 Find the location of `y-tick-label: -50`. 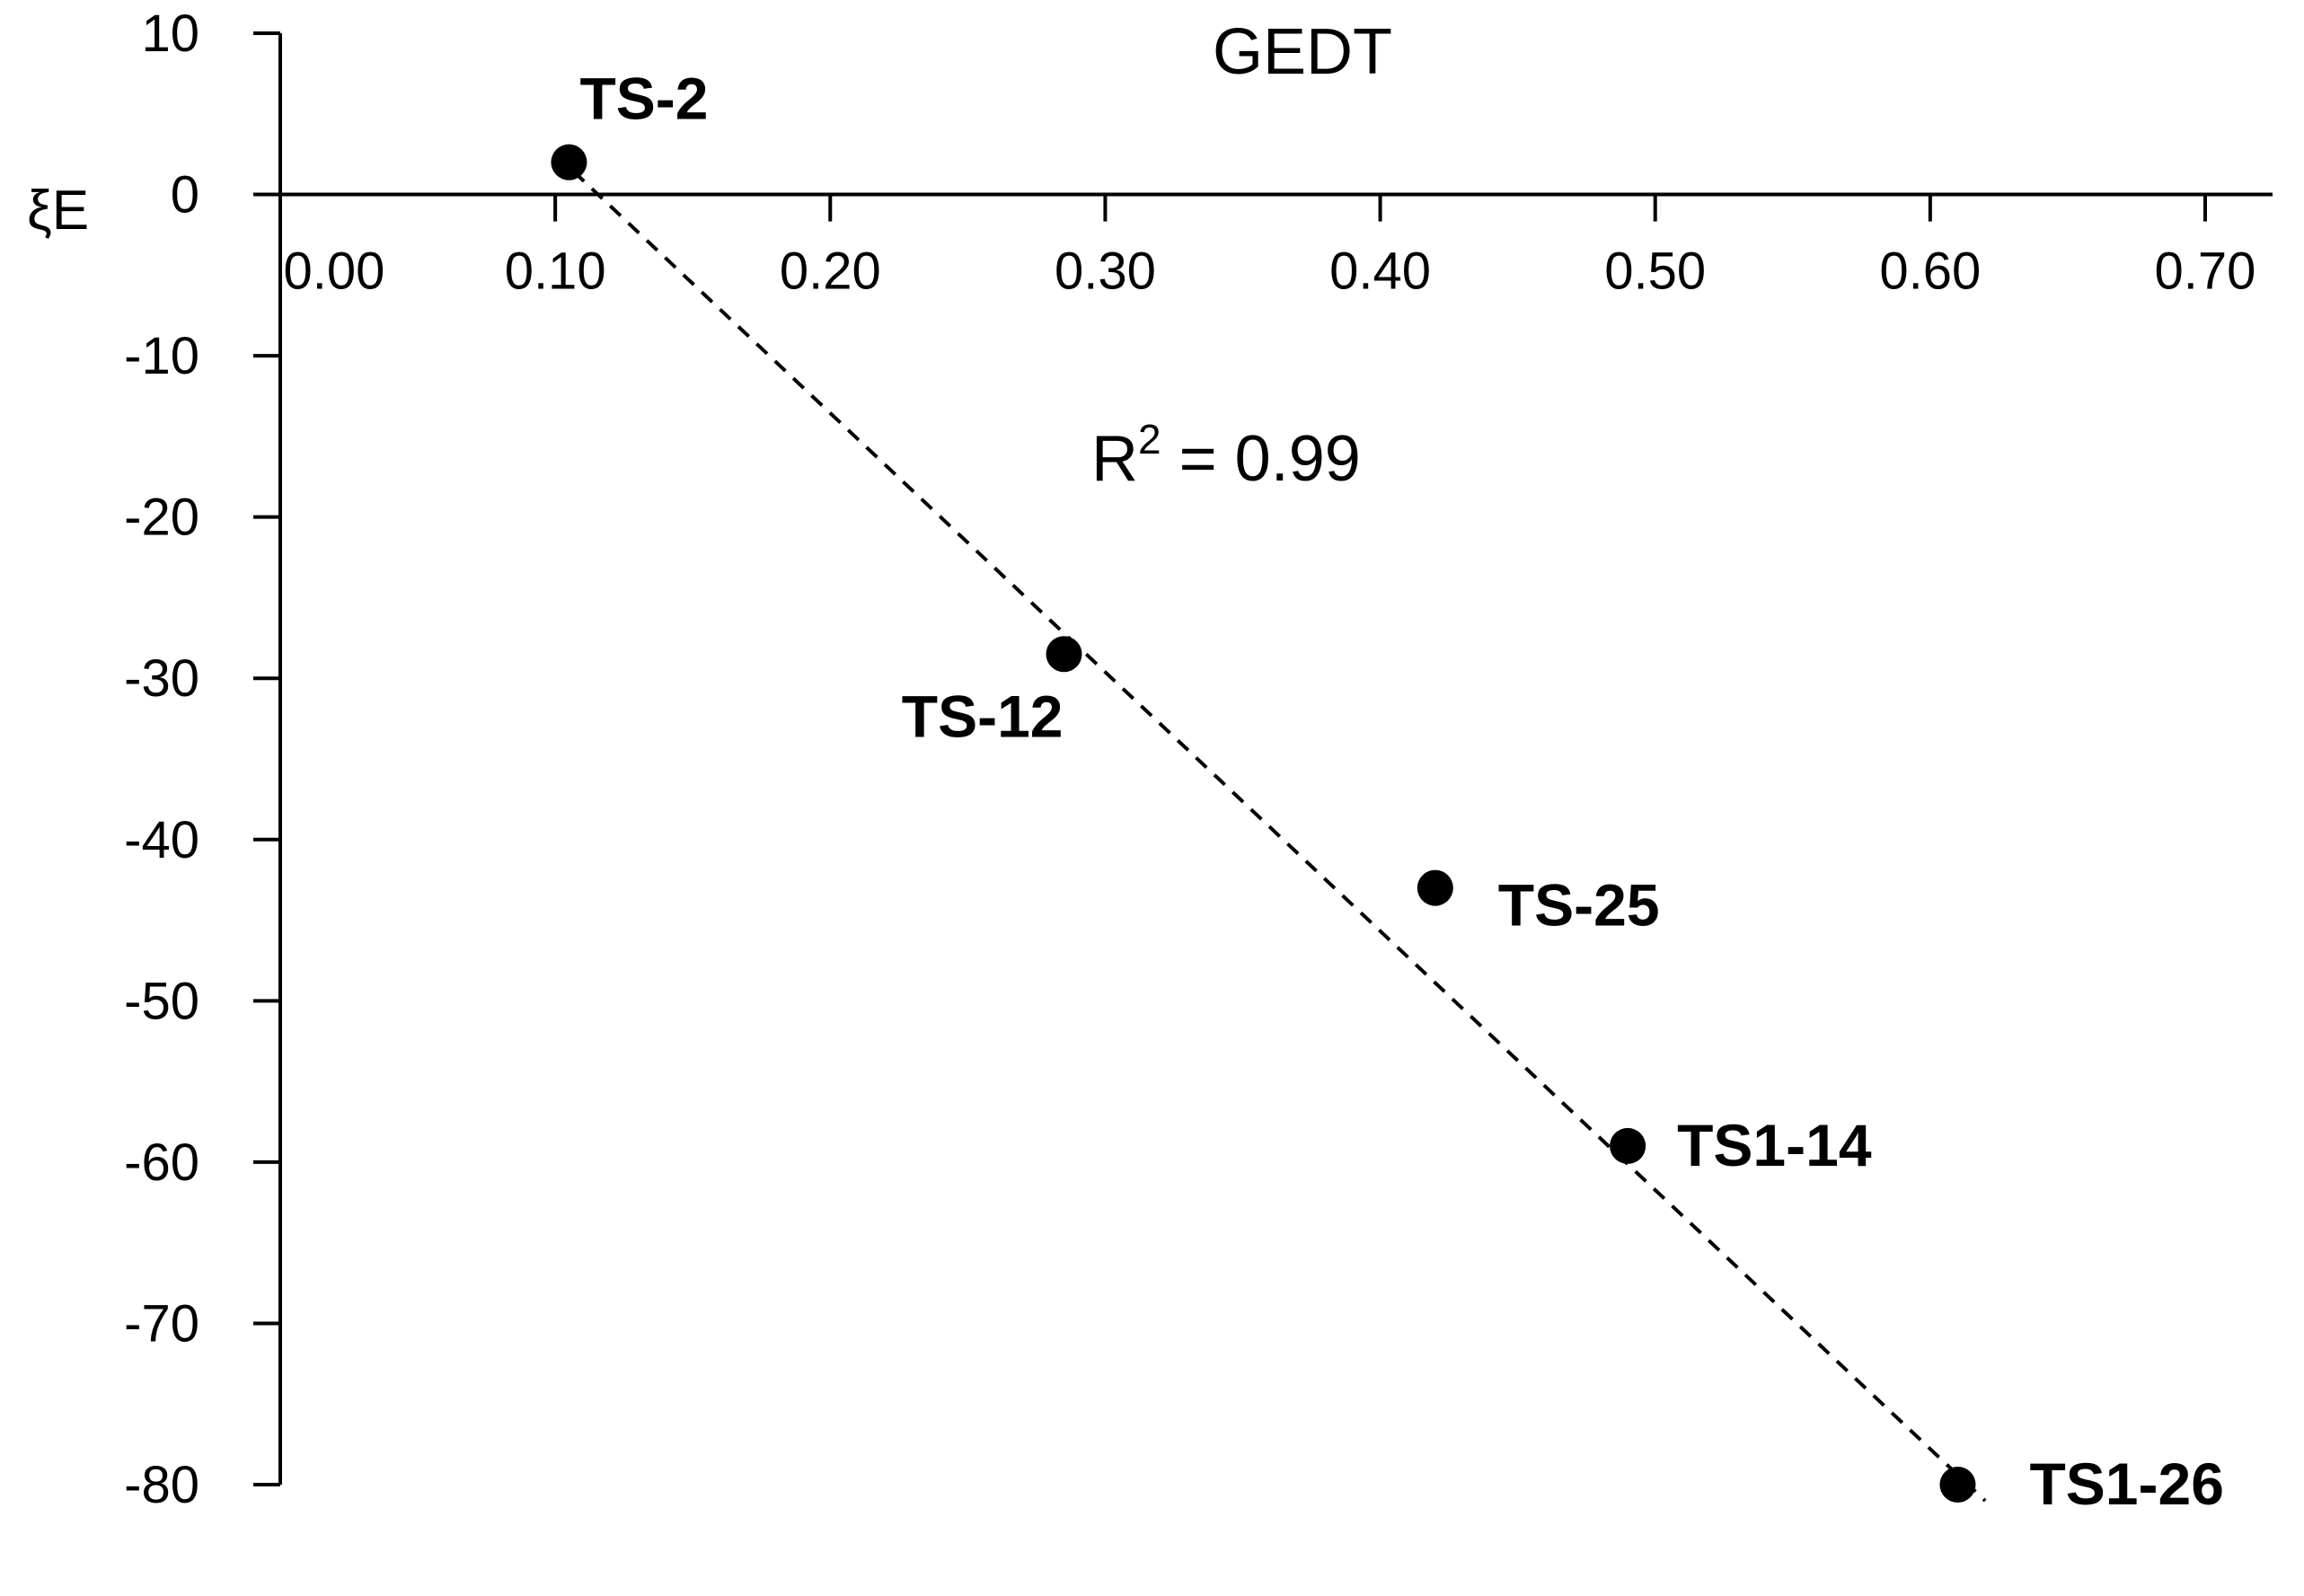

y-tick-label: -50 is located at coordinates (161, 1001).